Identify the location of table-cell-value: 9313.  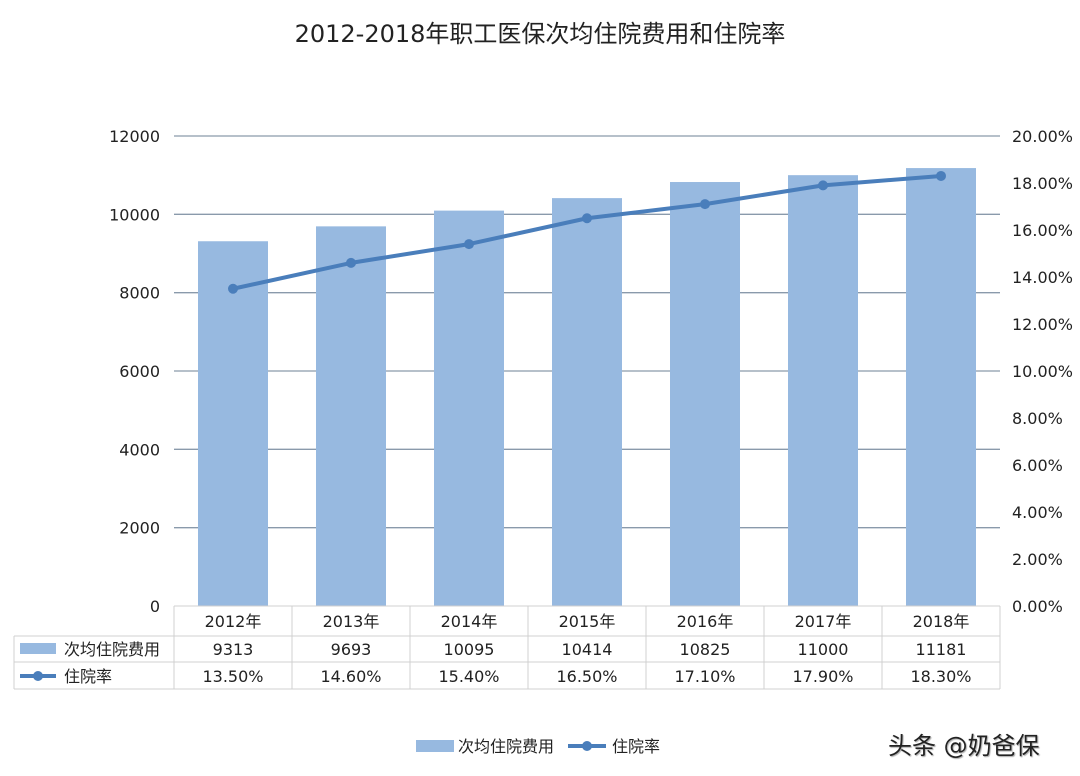
(233, 649).